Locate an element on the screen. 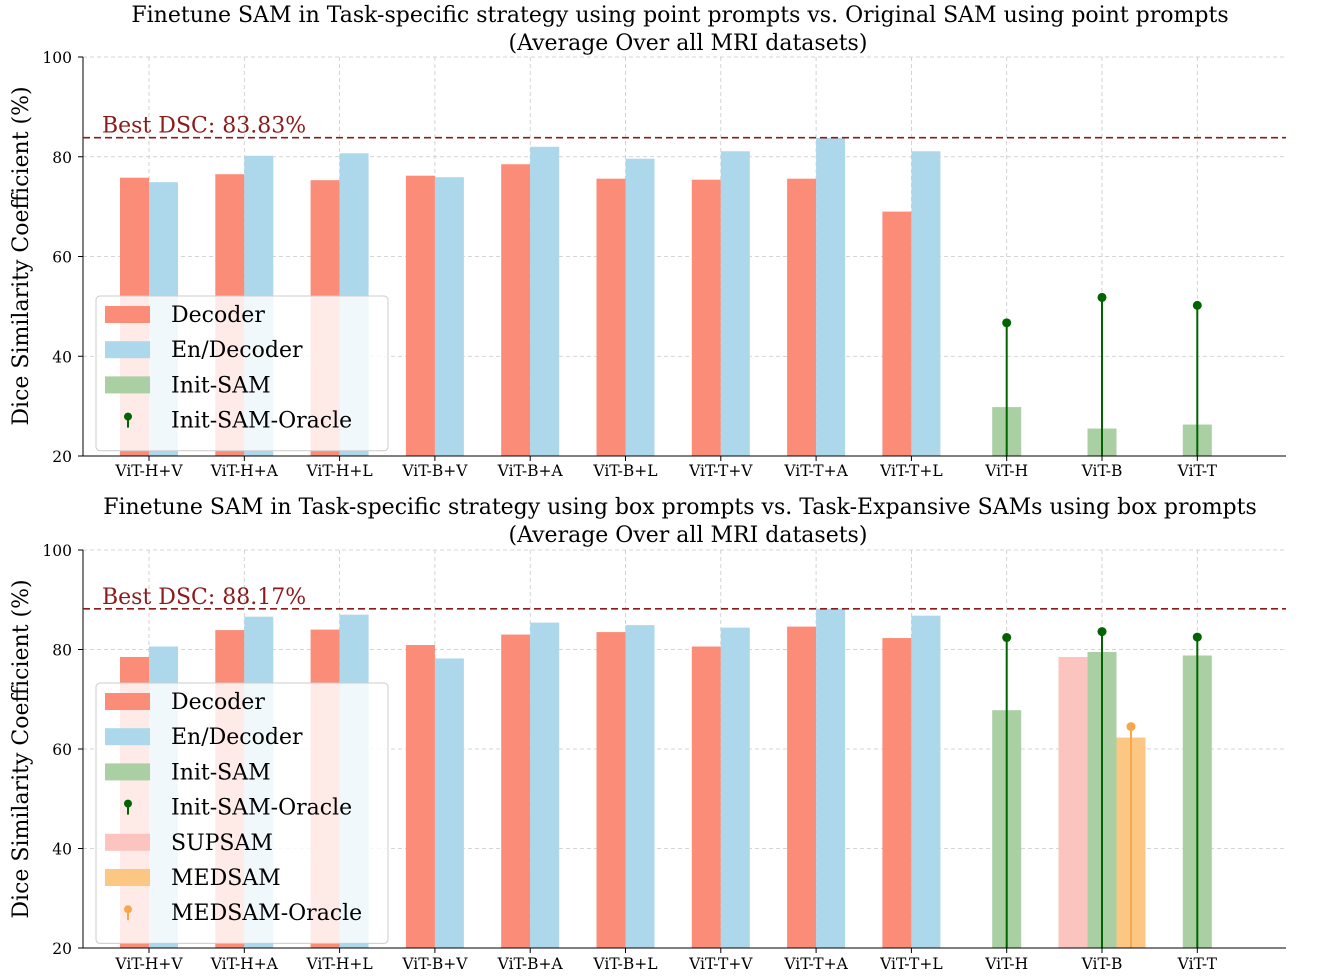 This screenshot has width=1325, height=978. legend-label-medsam-oracle: MEDSAM-Oracle is located at coordinates (266, 913).